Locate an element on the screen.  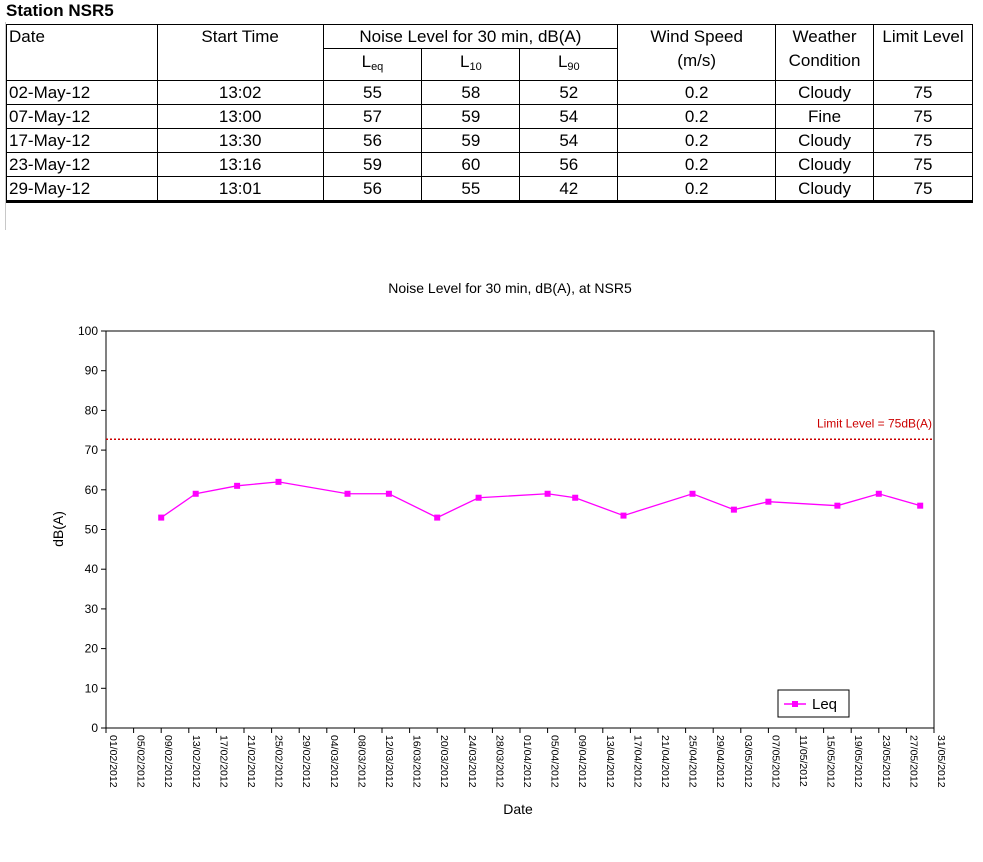
x-tick-label: 25/02/2012 is located at coordinates (279, 761).